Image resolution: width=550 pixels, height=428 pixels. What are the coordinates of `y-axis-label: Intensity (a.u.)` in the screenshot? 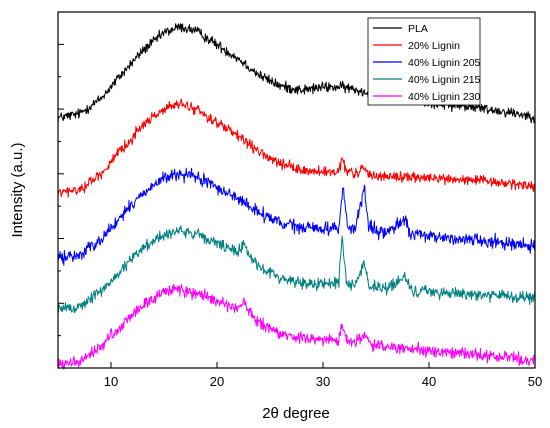 It's located at (17, 189).